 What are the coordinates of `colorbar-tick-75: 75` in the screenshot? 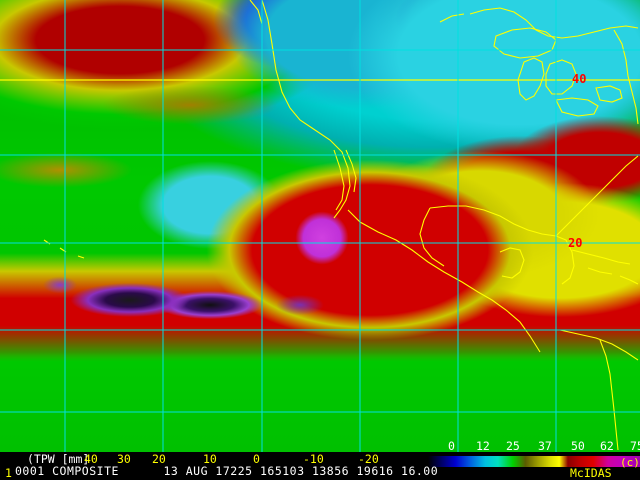 It's located at (635, 446).